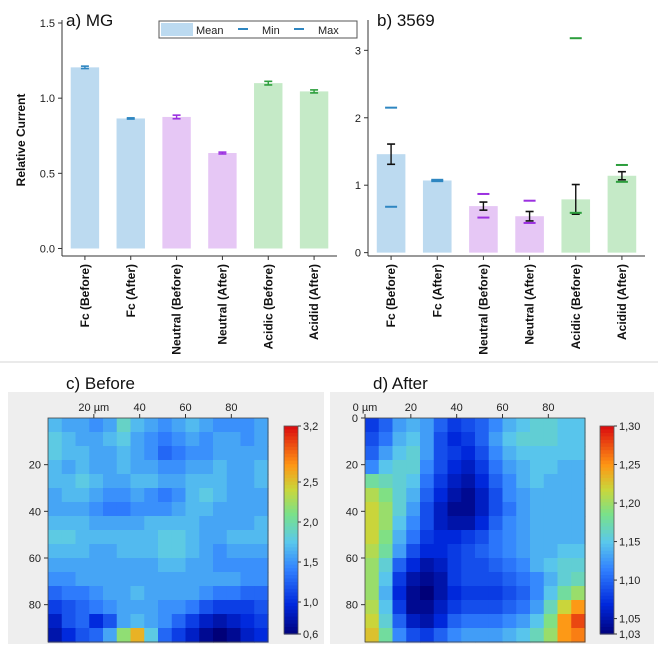 This screenshot has width=658, height=646. I want to click on panel-a-bar, so click(314, 170).